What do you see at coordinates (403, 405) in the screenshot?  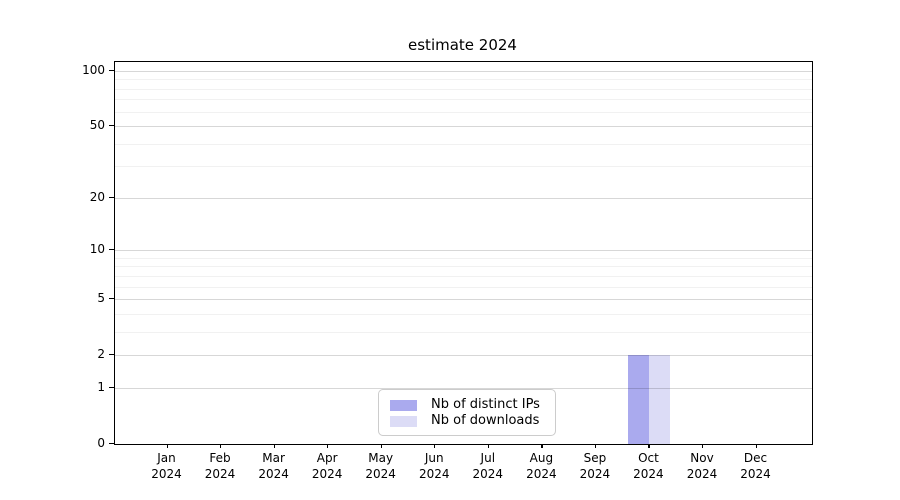 I see `legend-swatch-distinct-ips-icon` at bounding box center [403, 405].